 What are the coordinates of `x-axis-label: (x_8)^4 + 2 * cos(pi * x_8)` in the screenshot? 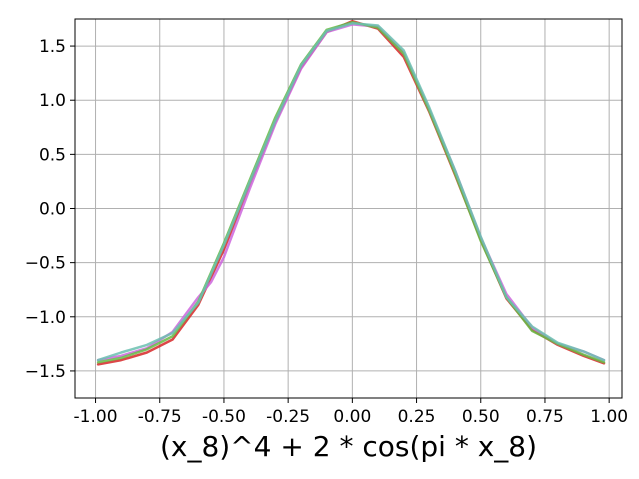 It's located at (348, 446).